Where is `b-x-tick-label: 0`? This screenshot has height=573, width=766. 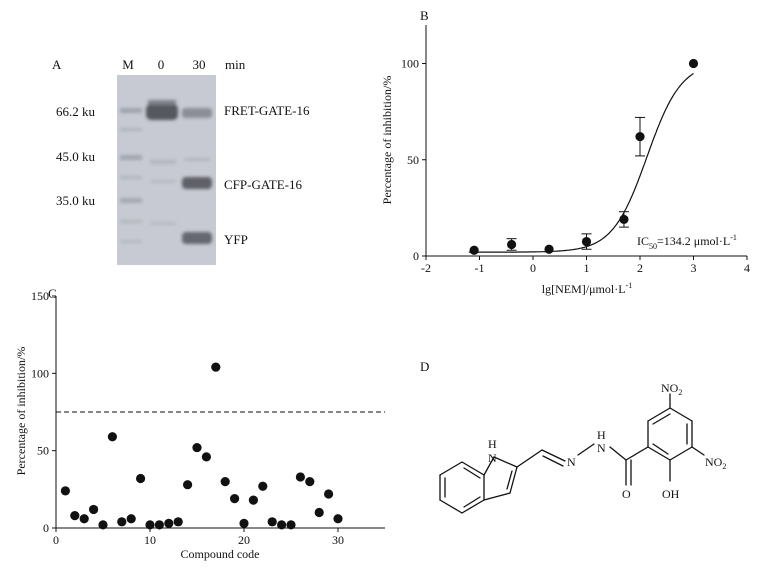 b-x-tick-label: 0 is located at coordinates (533, 268).